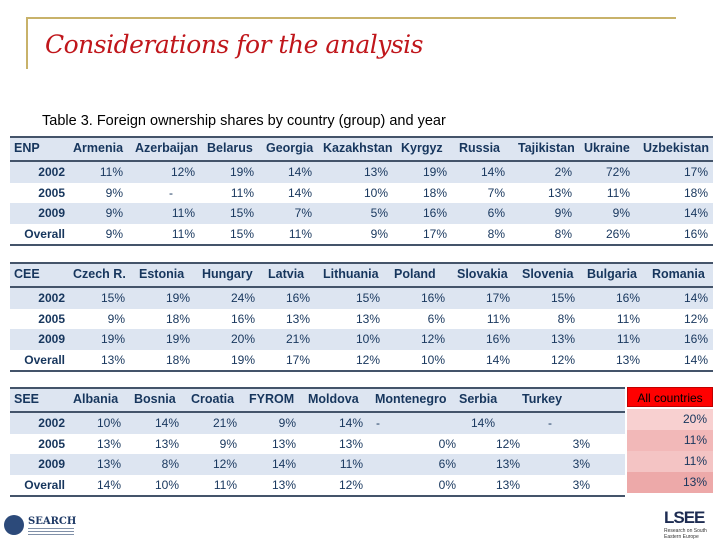 The width and height of the screenshot is (720, 540). I want to click on group-label: SEE, so click(27, 399).